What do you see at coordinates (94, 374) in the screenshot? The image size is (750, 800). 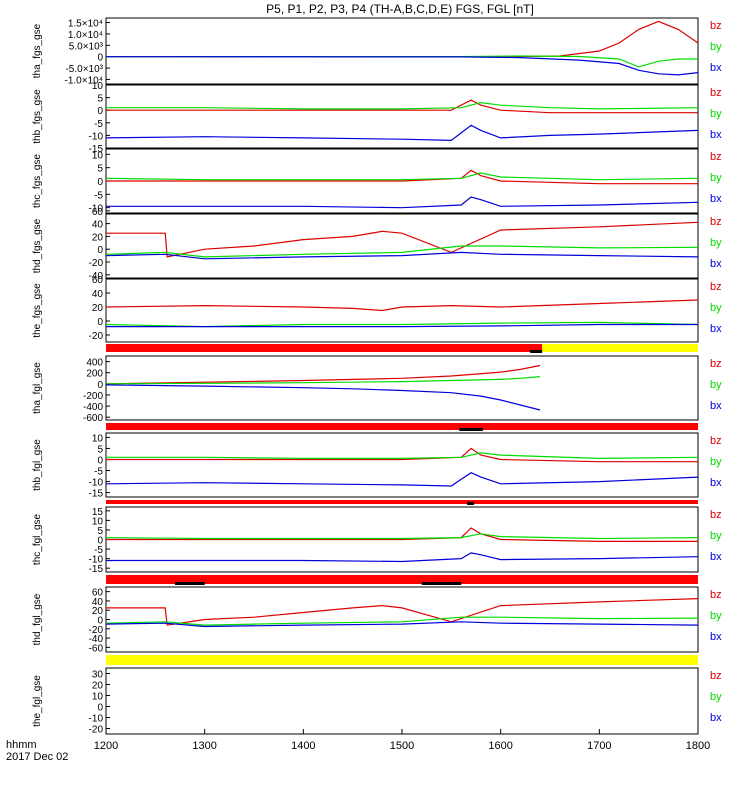 I see `y-tick-label: 200` at bounding box center [94, 374].